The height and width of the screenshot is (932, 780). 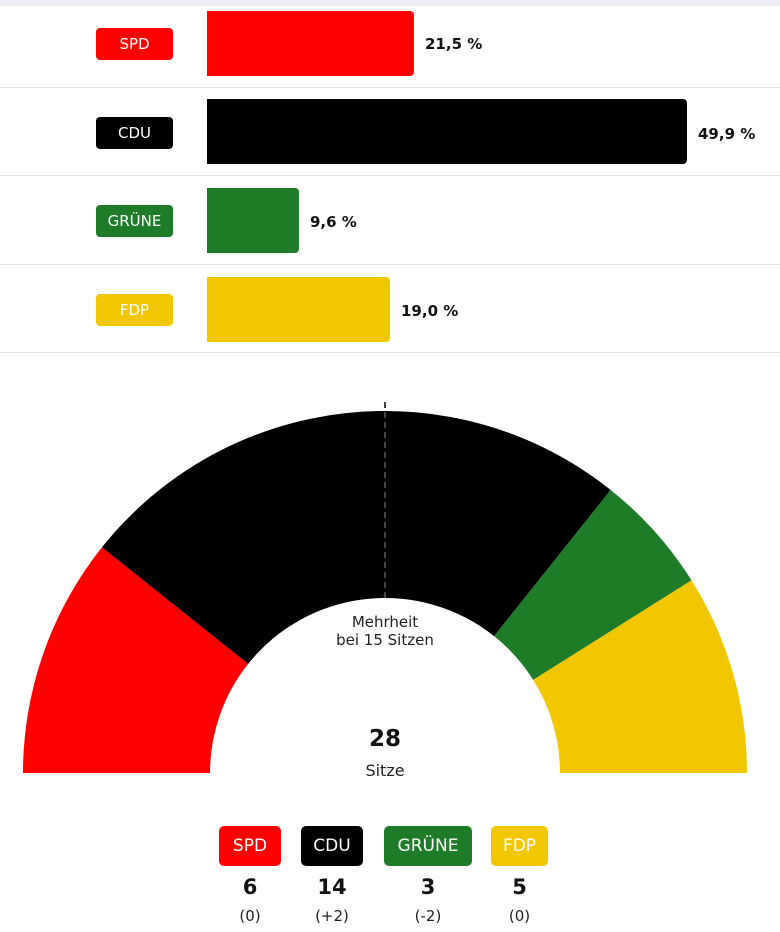 I want to click on bar-cdu, so click(x=447, y=131).